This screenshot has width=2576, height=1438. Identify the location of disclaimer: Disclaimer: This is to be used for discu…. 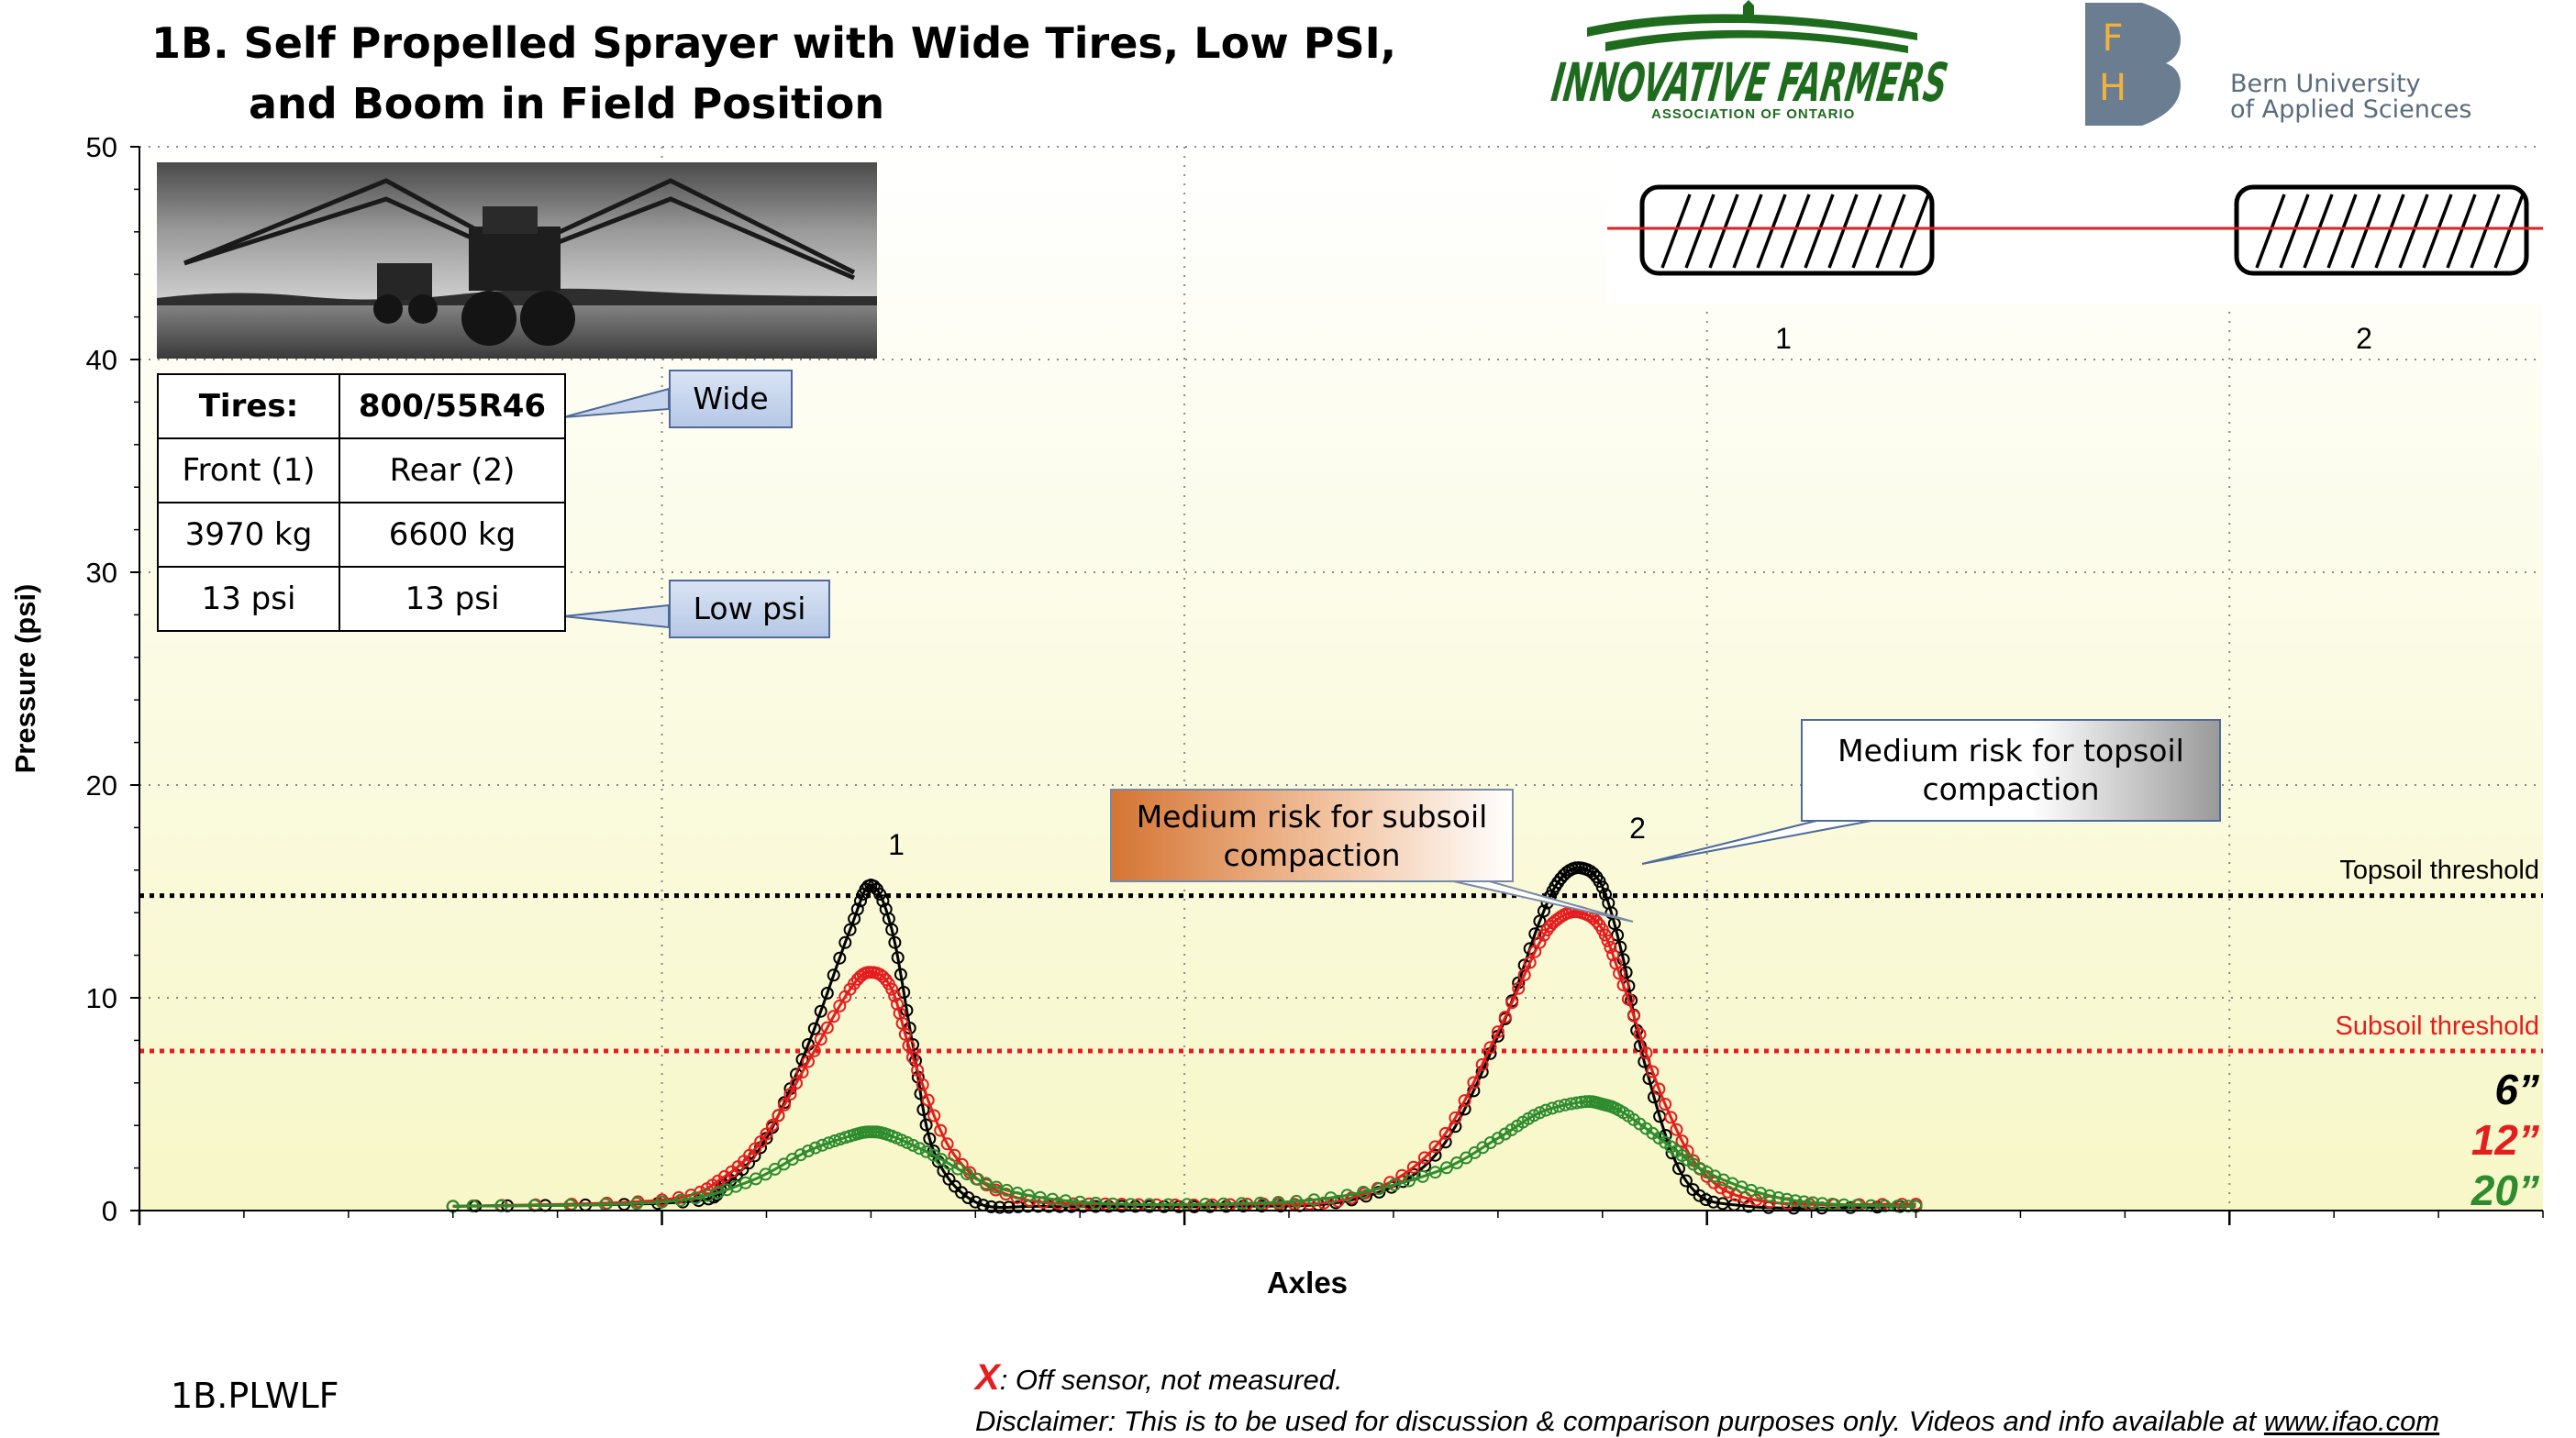
(1707, 1422).